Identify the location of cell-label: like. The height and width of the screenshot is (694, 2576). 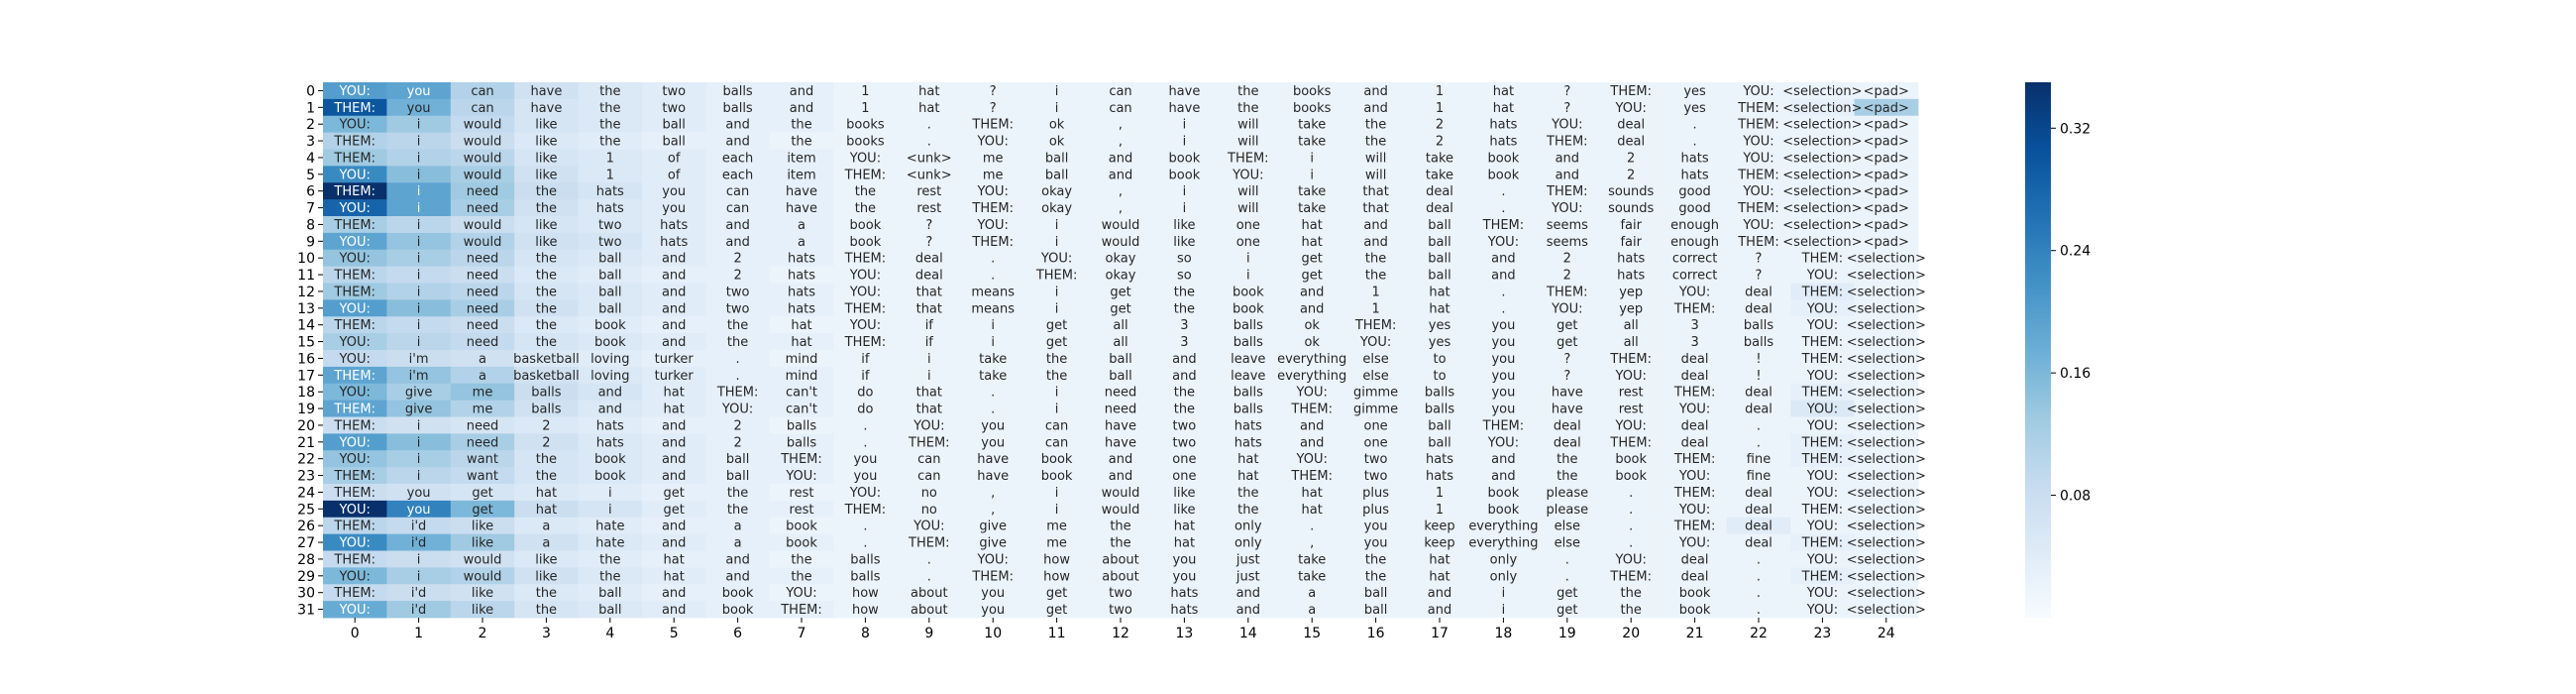
(1184, 493).